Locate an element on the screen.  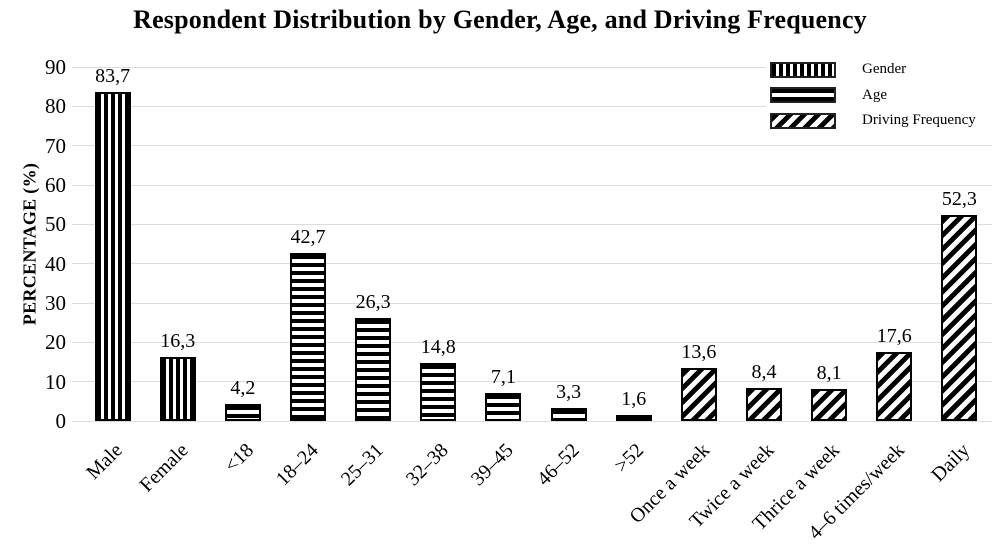
bar-thrice-a-week is located at coordinates (829, 405).